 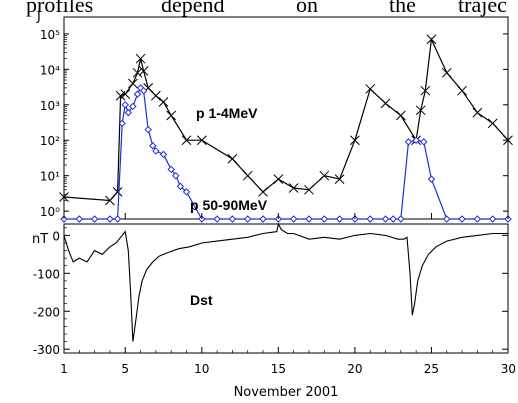 What do you see at coordinates (193, 8) in the screenshot?
I see `header-word-2: depend` at bounding box center [193, 8].